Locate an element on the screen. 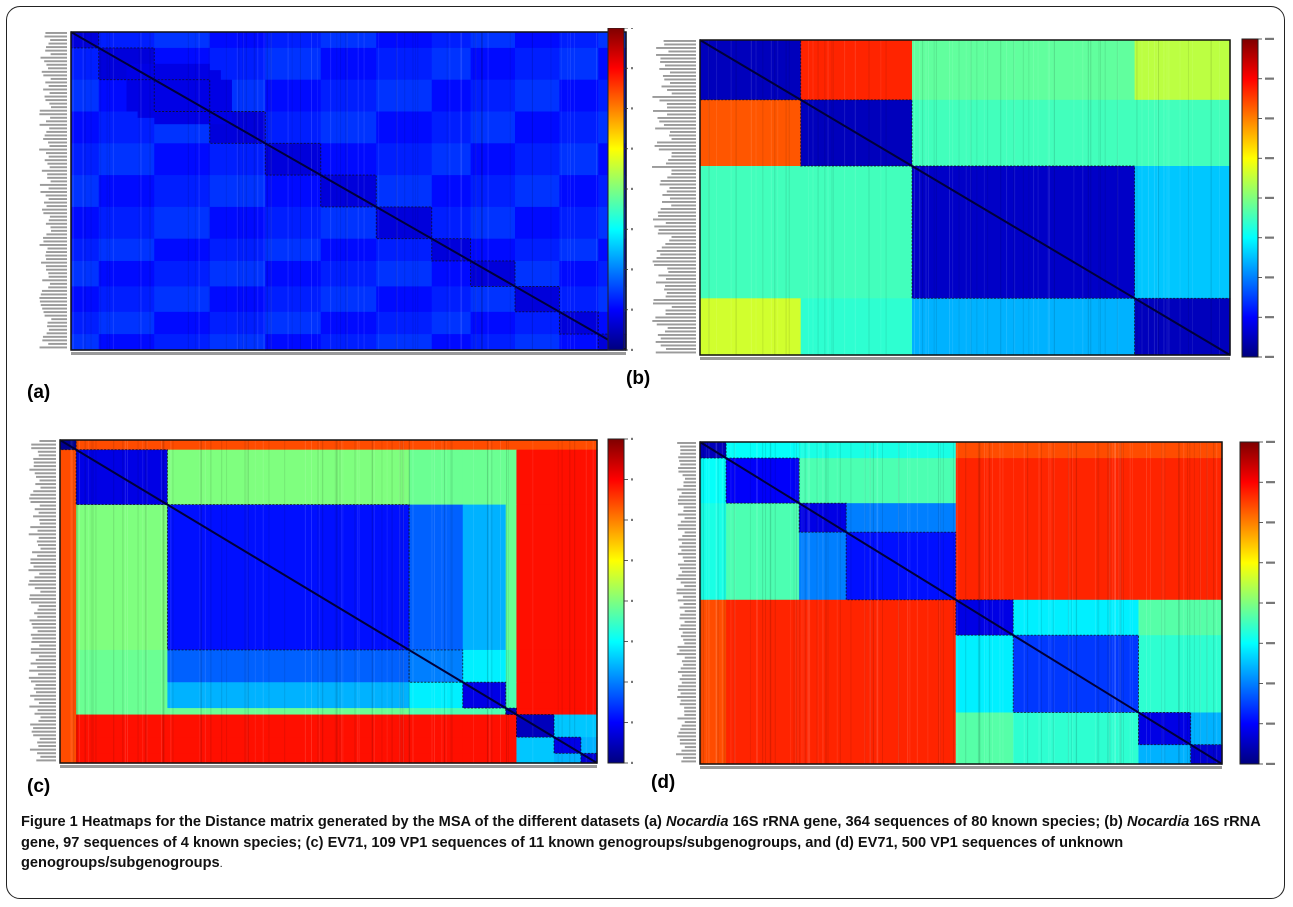 This screenshot has height=907, width=1293. panel-label-b: (b) is located at coordinates (638, 378).